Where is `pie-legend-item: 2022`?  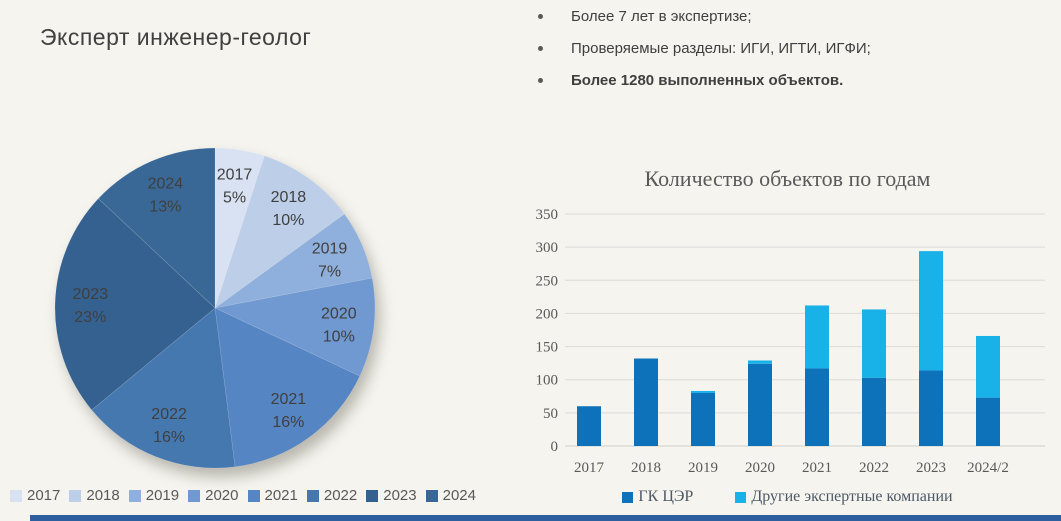 pie-legend-item: 2022 is located at coordinates (332, 495).